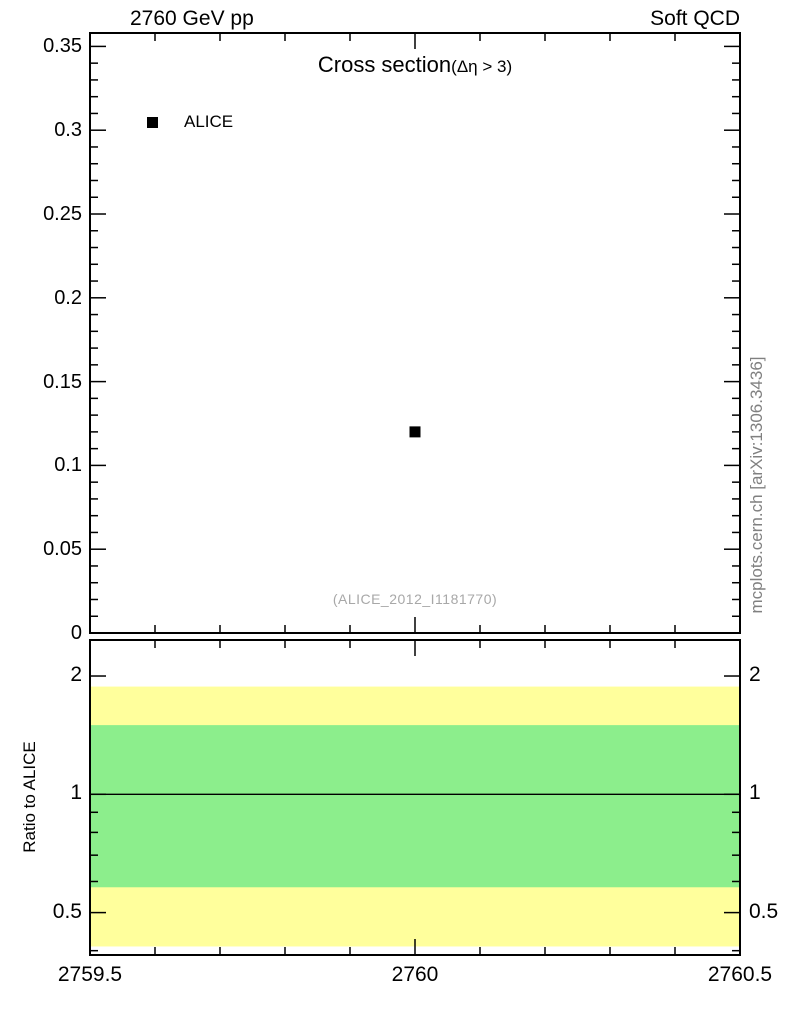  Describe the element at coordinates (62, 46) in the screenshot. I see `main-ytick-label: 0.35` at that location.